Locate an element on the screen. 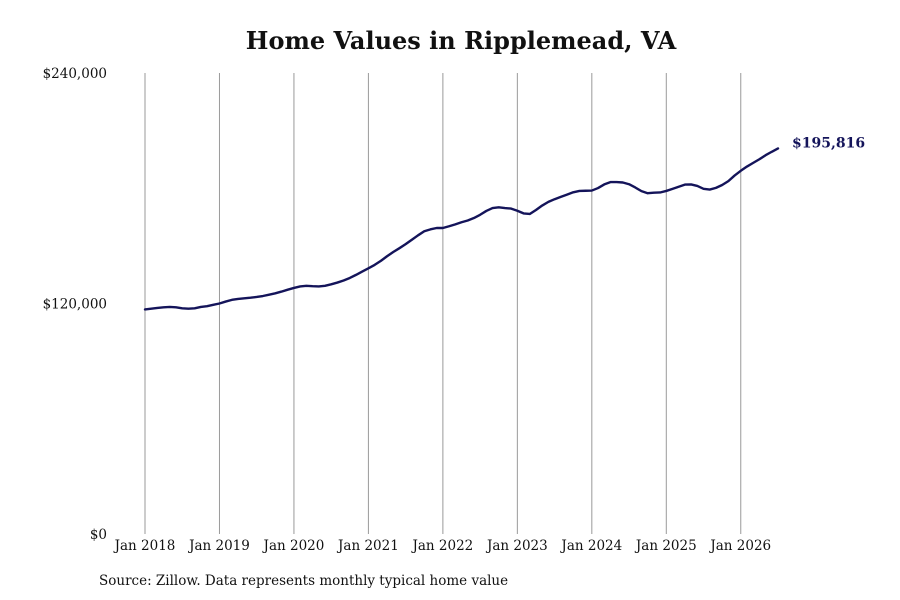 The height and width of the screenshot is (600, 900). x-tick-label: Jan 2024 is located at coordinates (590, 546).